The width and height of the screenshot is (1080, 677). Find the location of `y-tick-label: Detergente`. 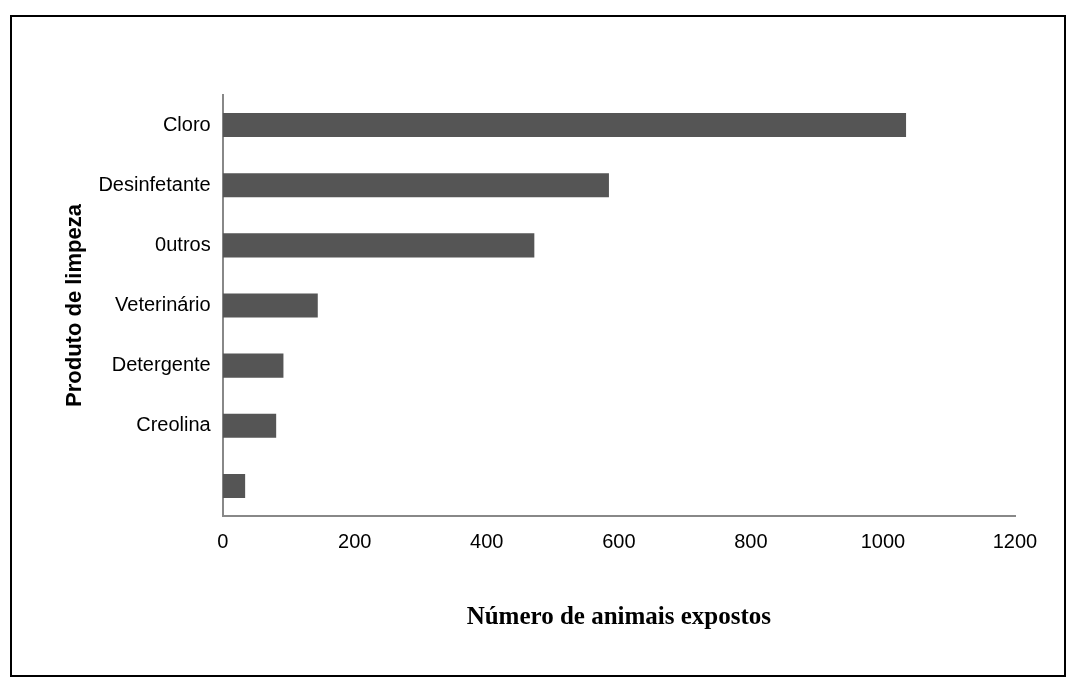

y-tick-label: Detergente is located at coordinates (161, 364).